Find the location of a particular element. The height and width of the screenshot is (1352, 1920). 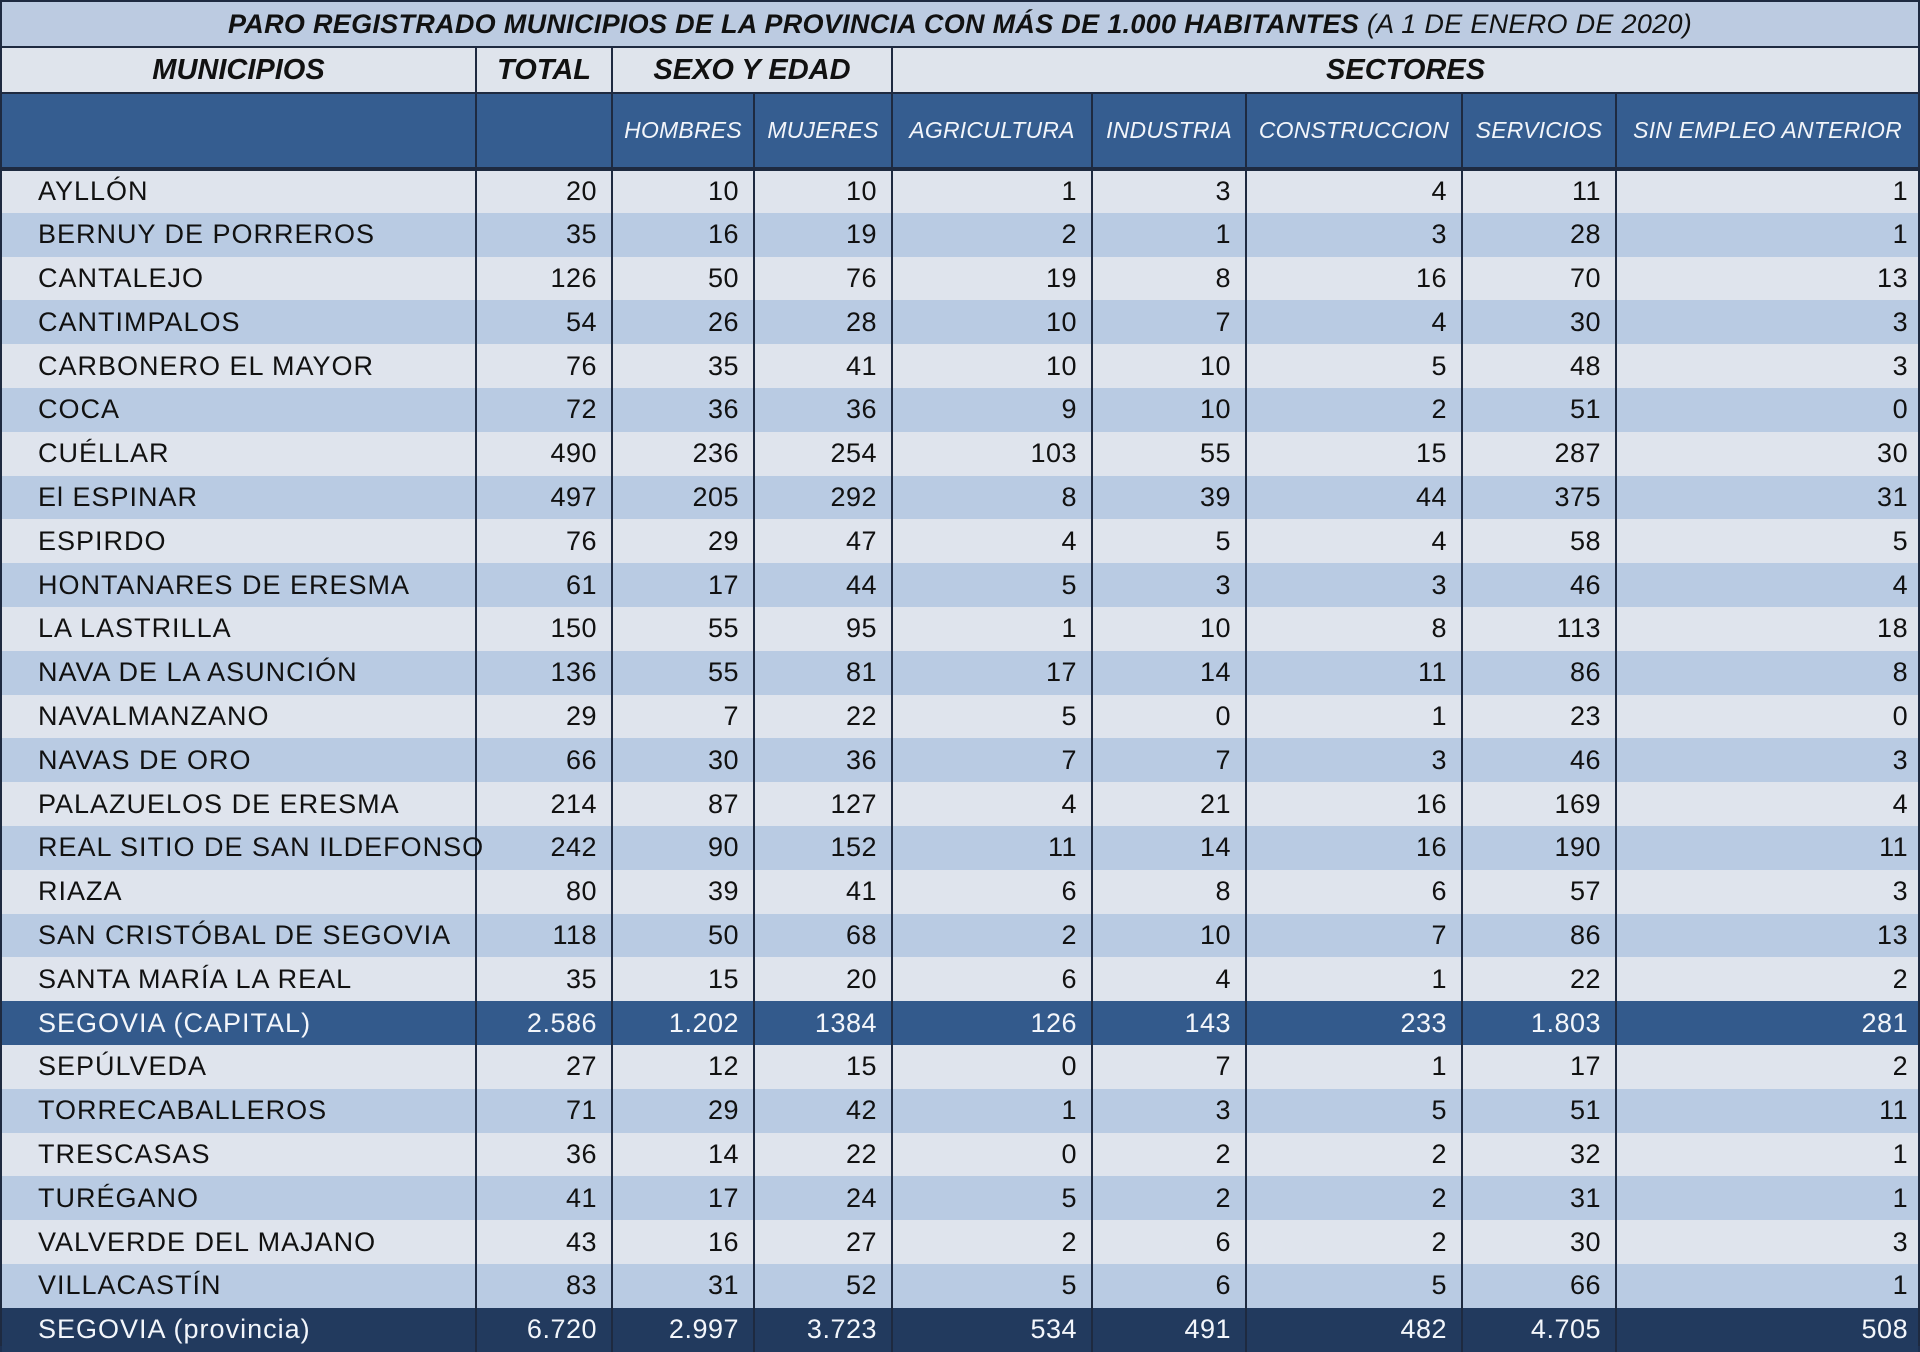

cell-name: CANTALEJO is located at coordinates (239, 278).